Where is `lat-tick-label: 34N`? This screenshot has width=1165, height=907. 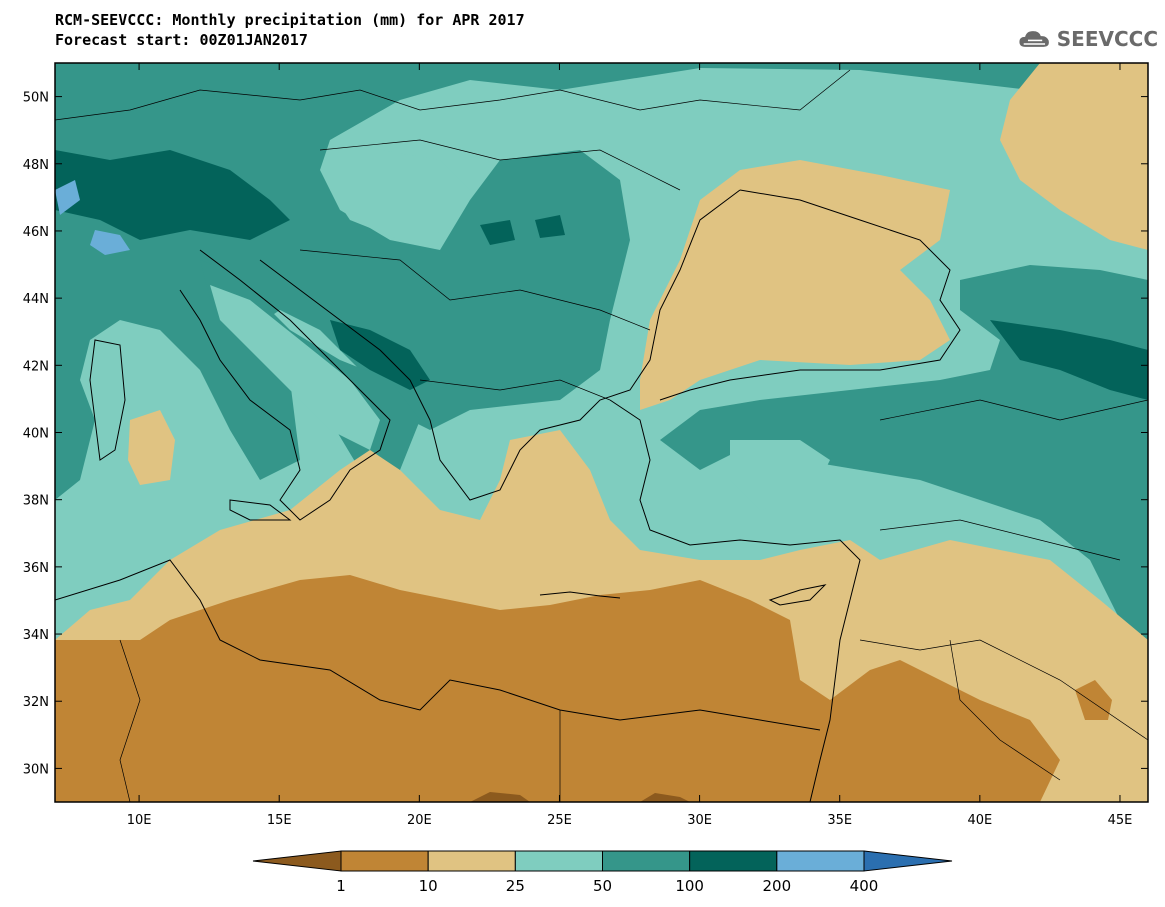 lat-tick-label: 34N is located at coordinates (36, 635).